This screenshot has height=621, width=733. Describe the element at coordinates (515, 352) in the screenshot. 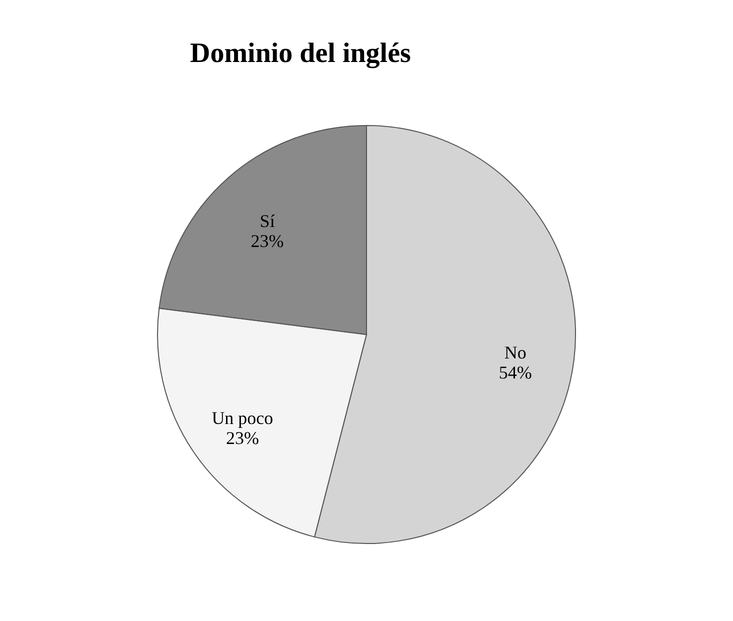

I see `slice-label: No` at that location.